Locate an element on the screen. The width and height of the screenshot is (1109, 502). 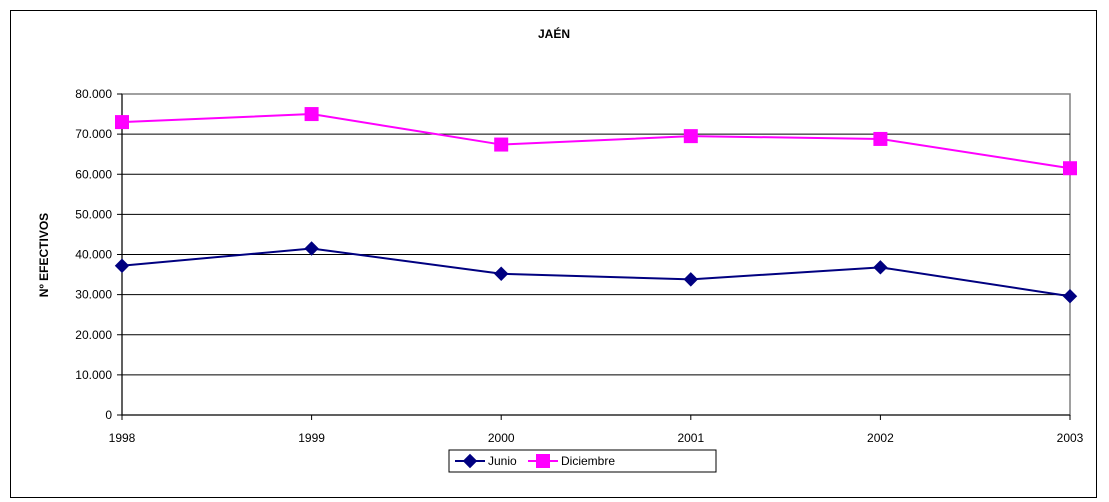
x-tick-label: 2000 is located at coordinates (501, 438).